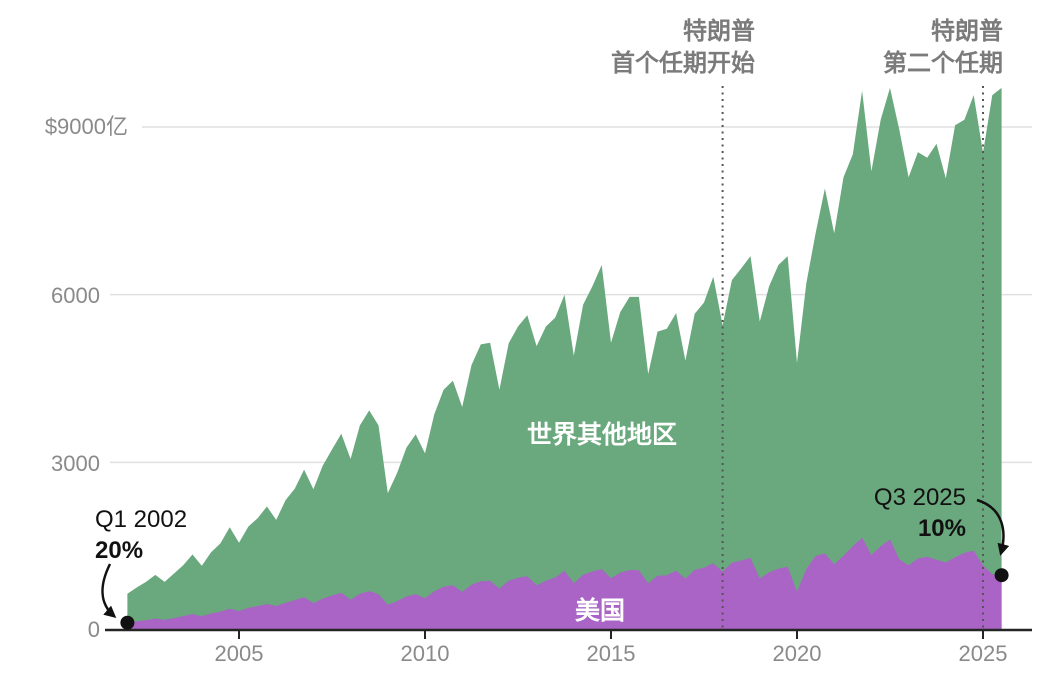 The image size is (1050, 689). Describe the element at coordinates (239, 653) in the screenshot. I see `x-axis-tick-label-2005: 2005` at that location.